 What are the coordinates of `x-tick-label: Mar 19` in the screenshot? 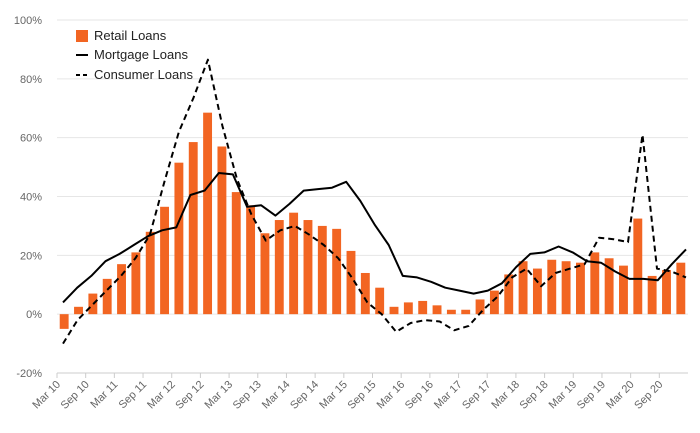 It's located at (563, 395).